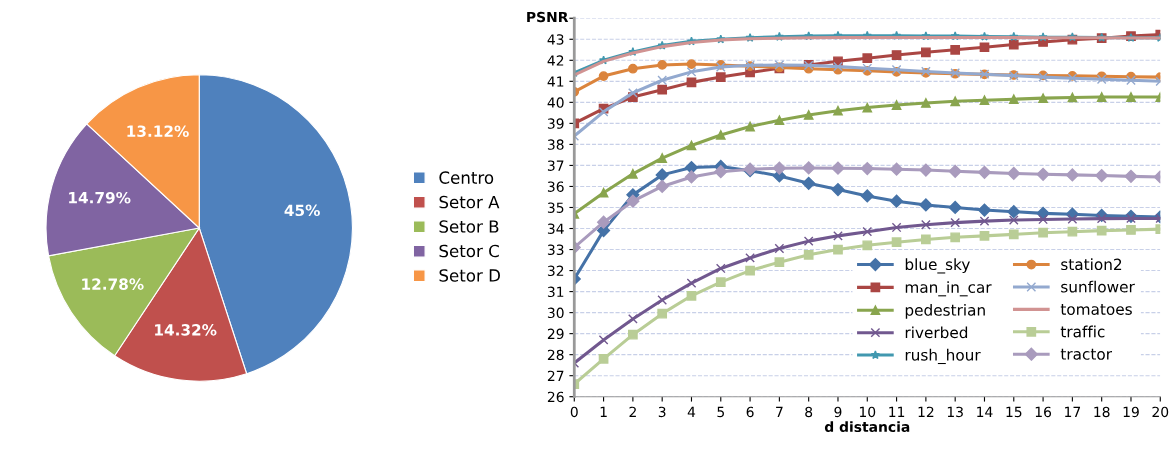 The width and height of the screenshot is (1172, 456). What do you see at coordinates (936, 332) in the screenshot?
I see `legend-label: riverbed` at bounding box center [936, 332].